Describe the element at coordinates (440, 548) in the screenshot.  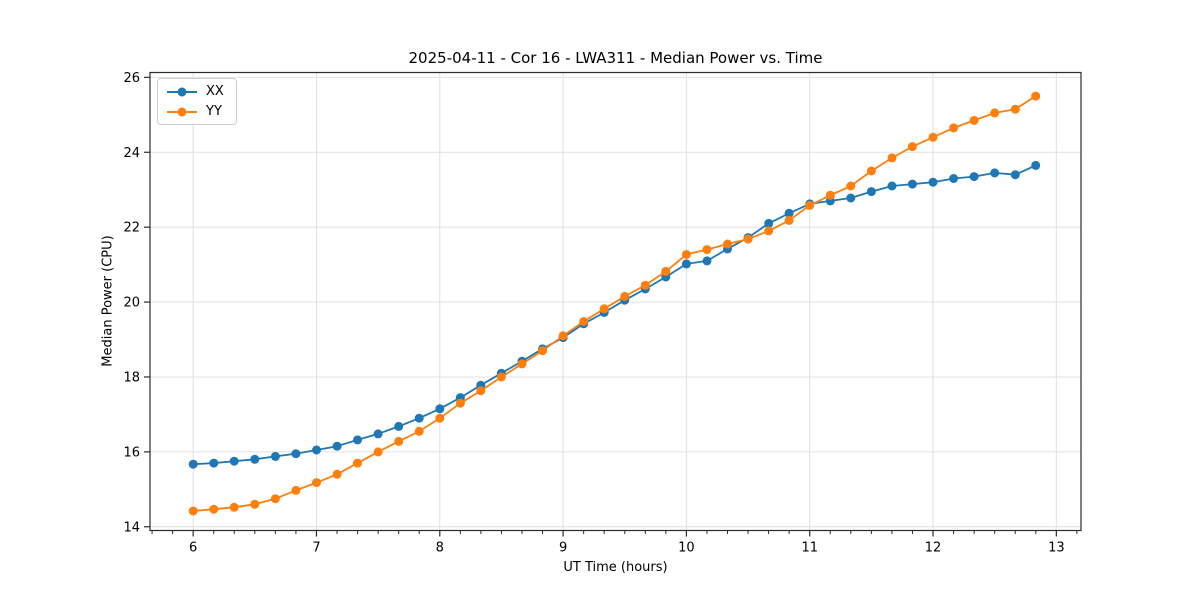
I see `x-tick-label: 8` at that location.